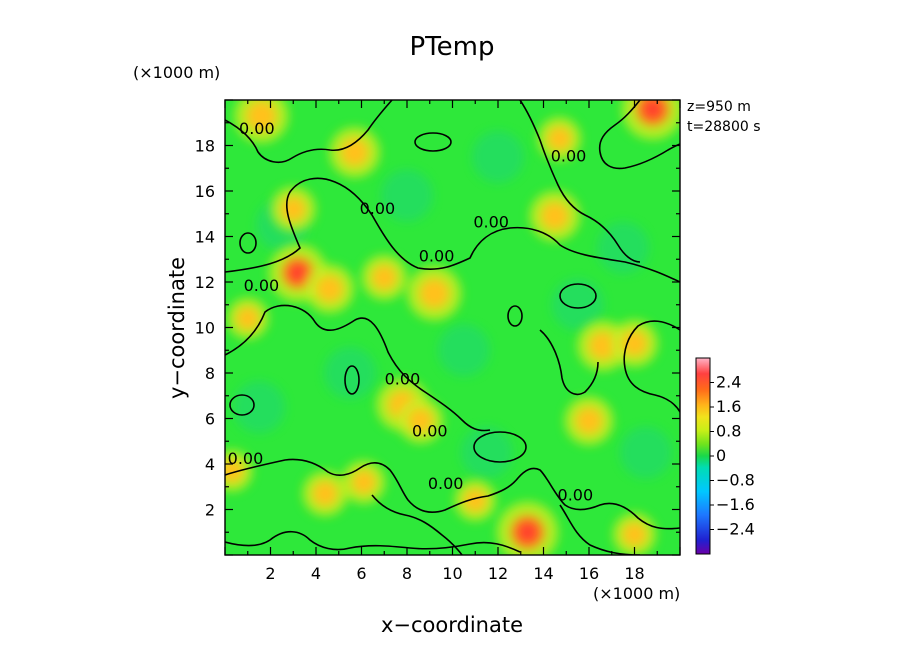 The width and height of the screenshot is (904, 654). I want to click on x-tick-label: 16, so click(589, 573).